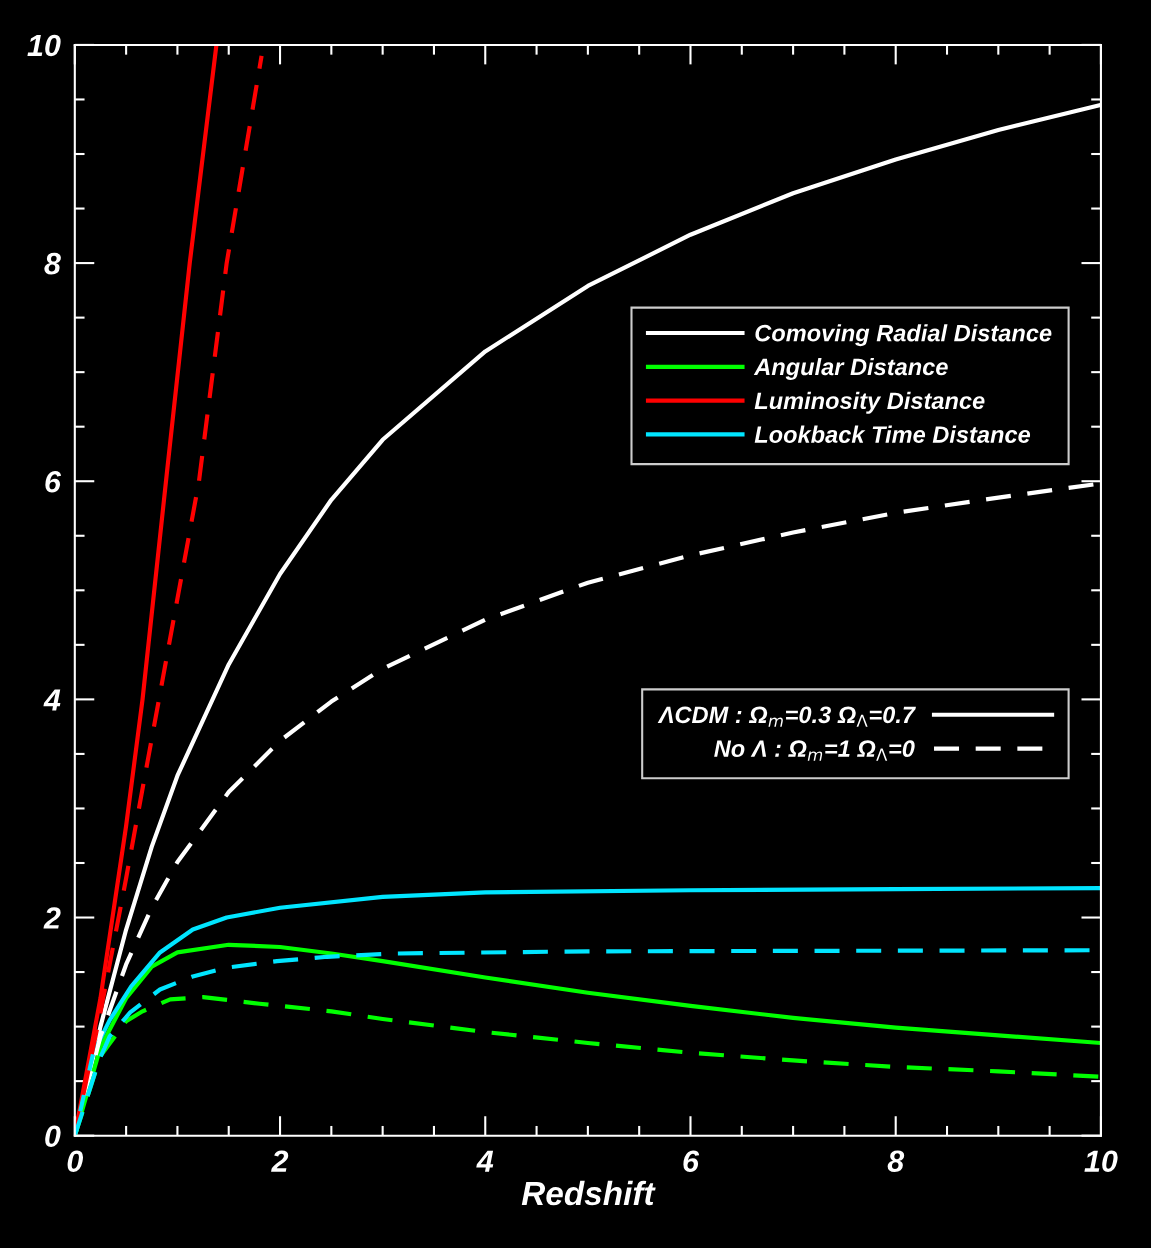  Describe the element at coordinates (896, 1161) in the screenshot. I see `x-tick-label: 8` at that location.